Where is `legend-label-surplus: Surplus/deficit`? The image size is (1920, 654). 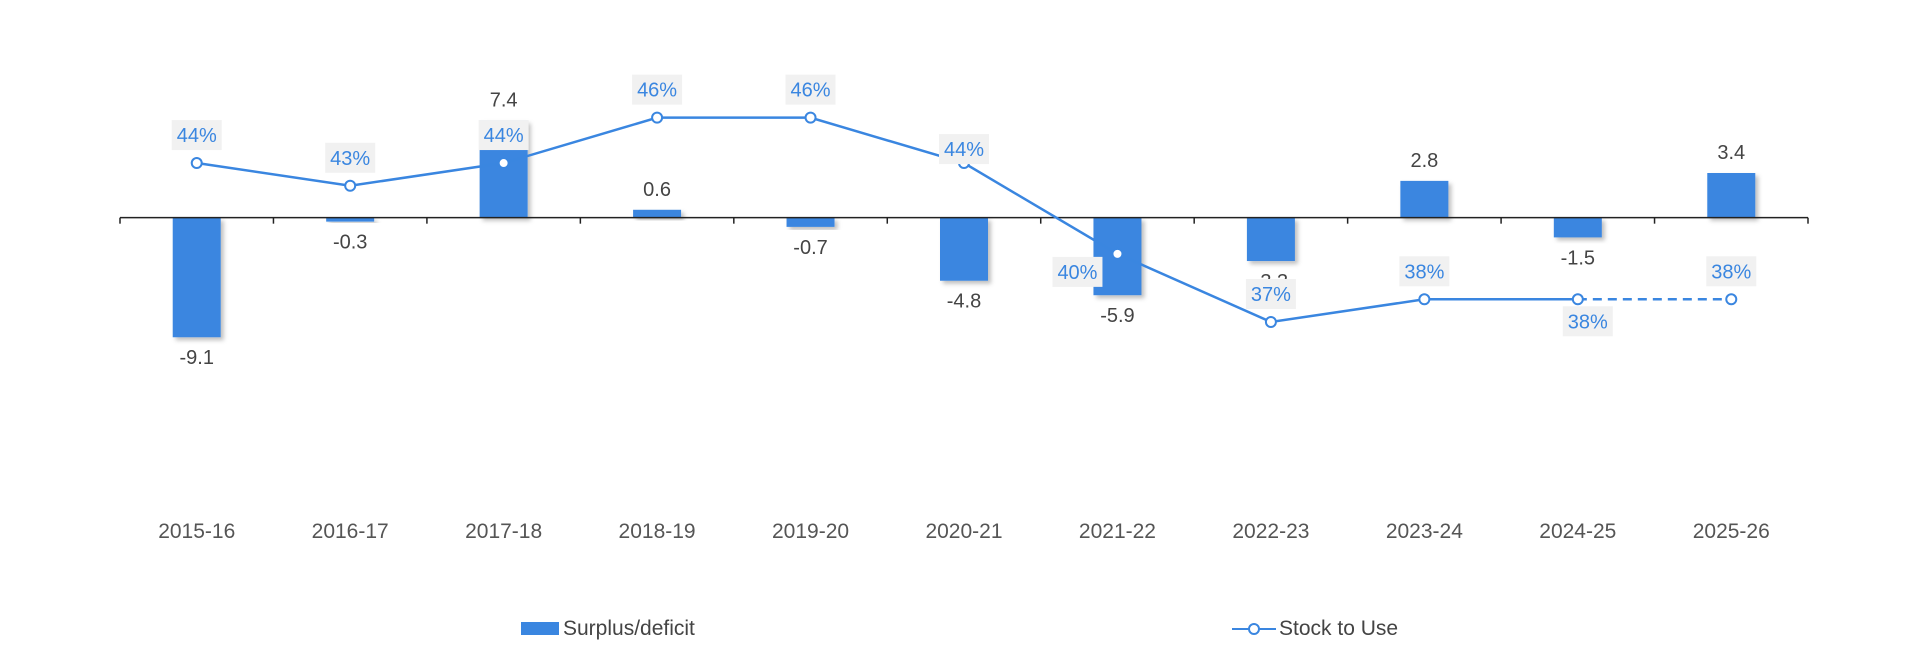 legend-label-surplus: Surplus/deficit is located at coordinates (629, 628).